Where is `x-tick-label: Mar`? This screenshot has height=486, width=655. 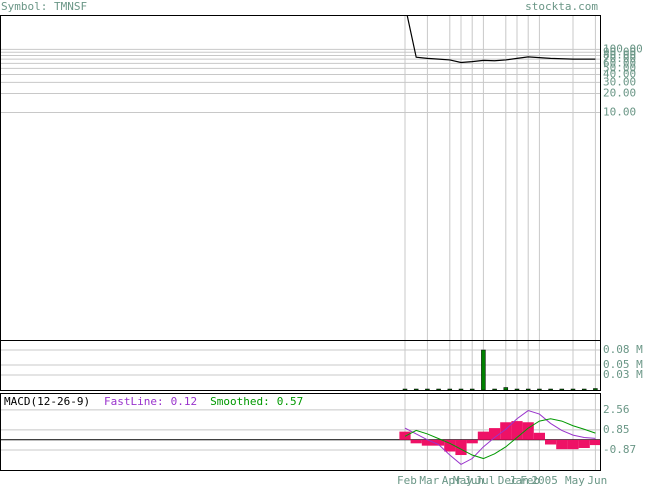 x-tick-label: Mar is located at coordinates (429, 480).